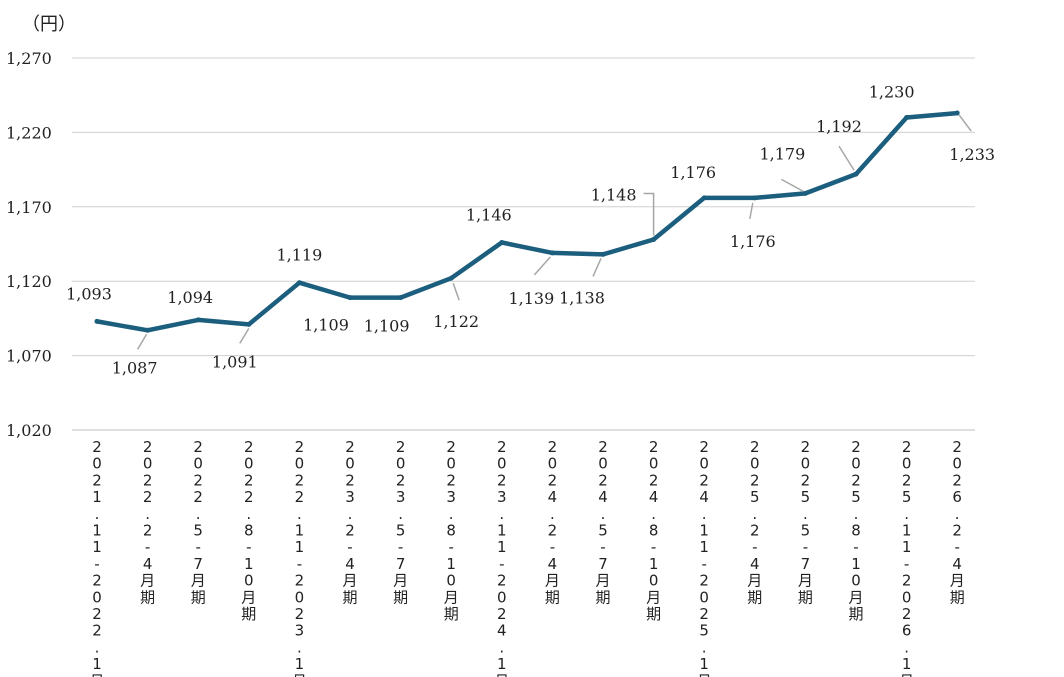  I want to click on data-label: 1,139, so click(531, 298).